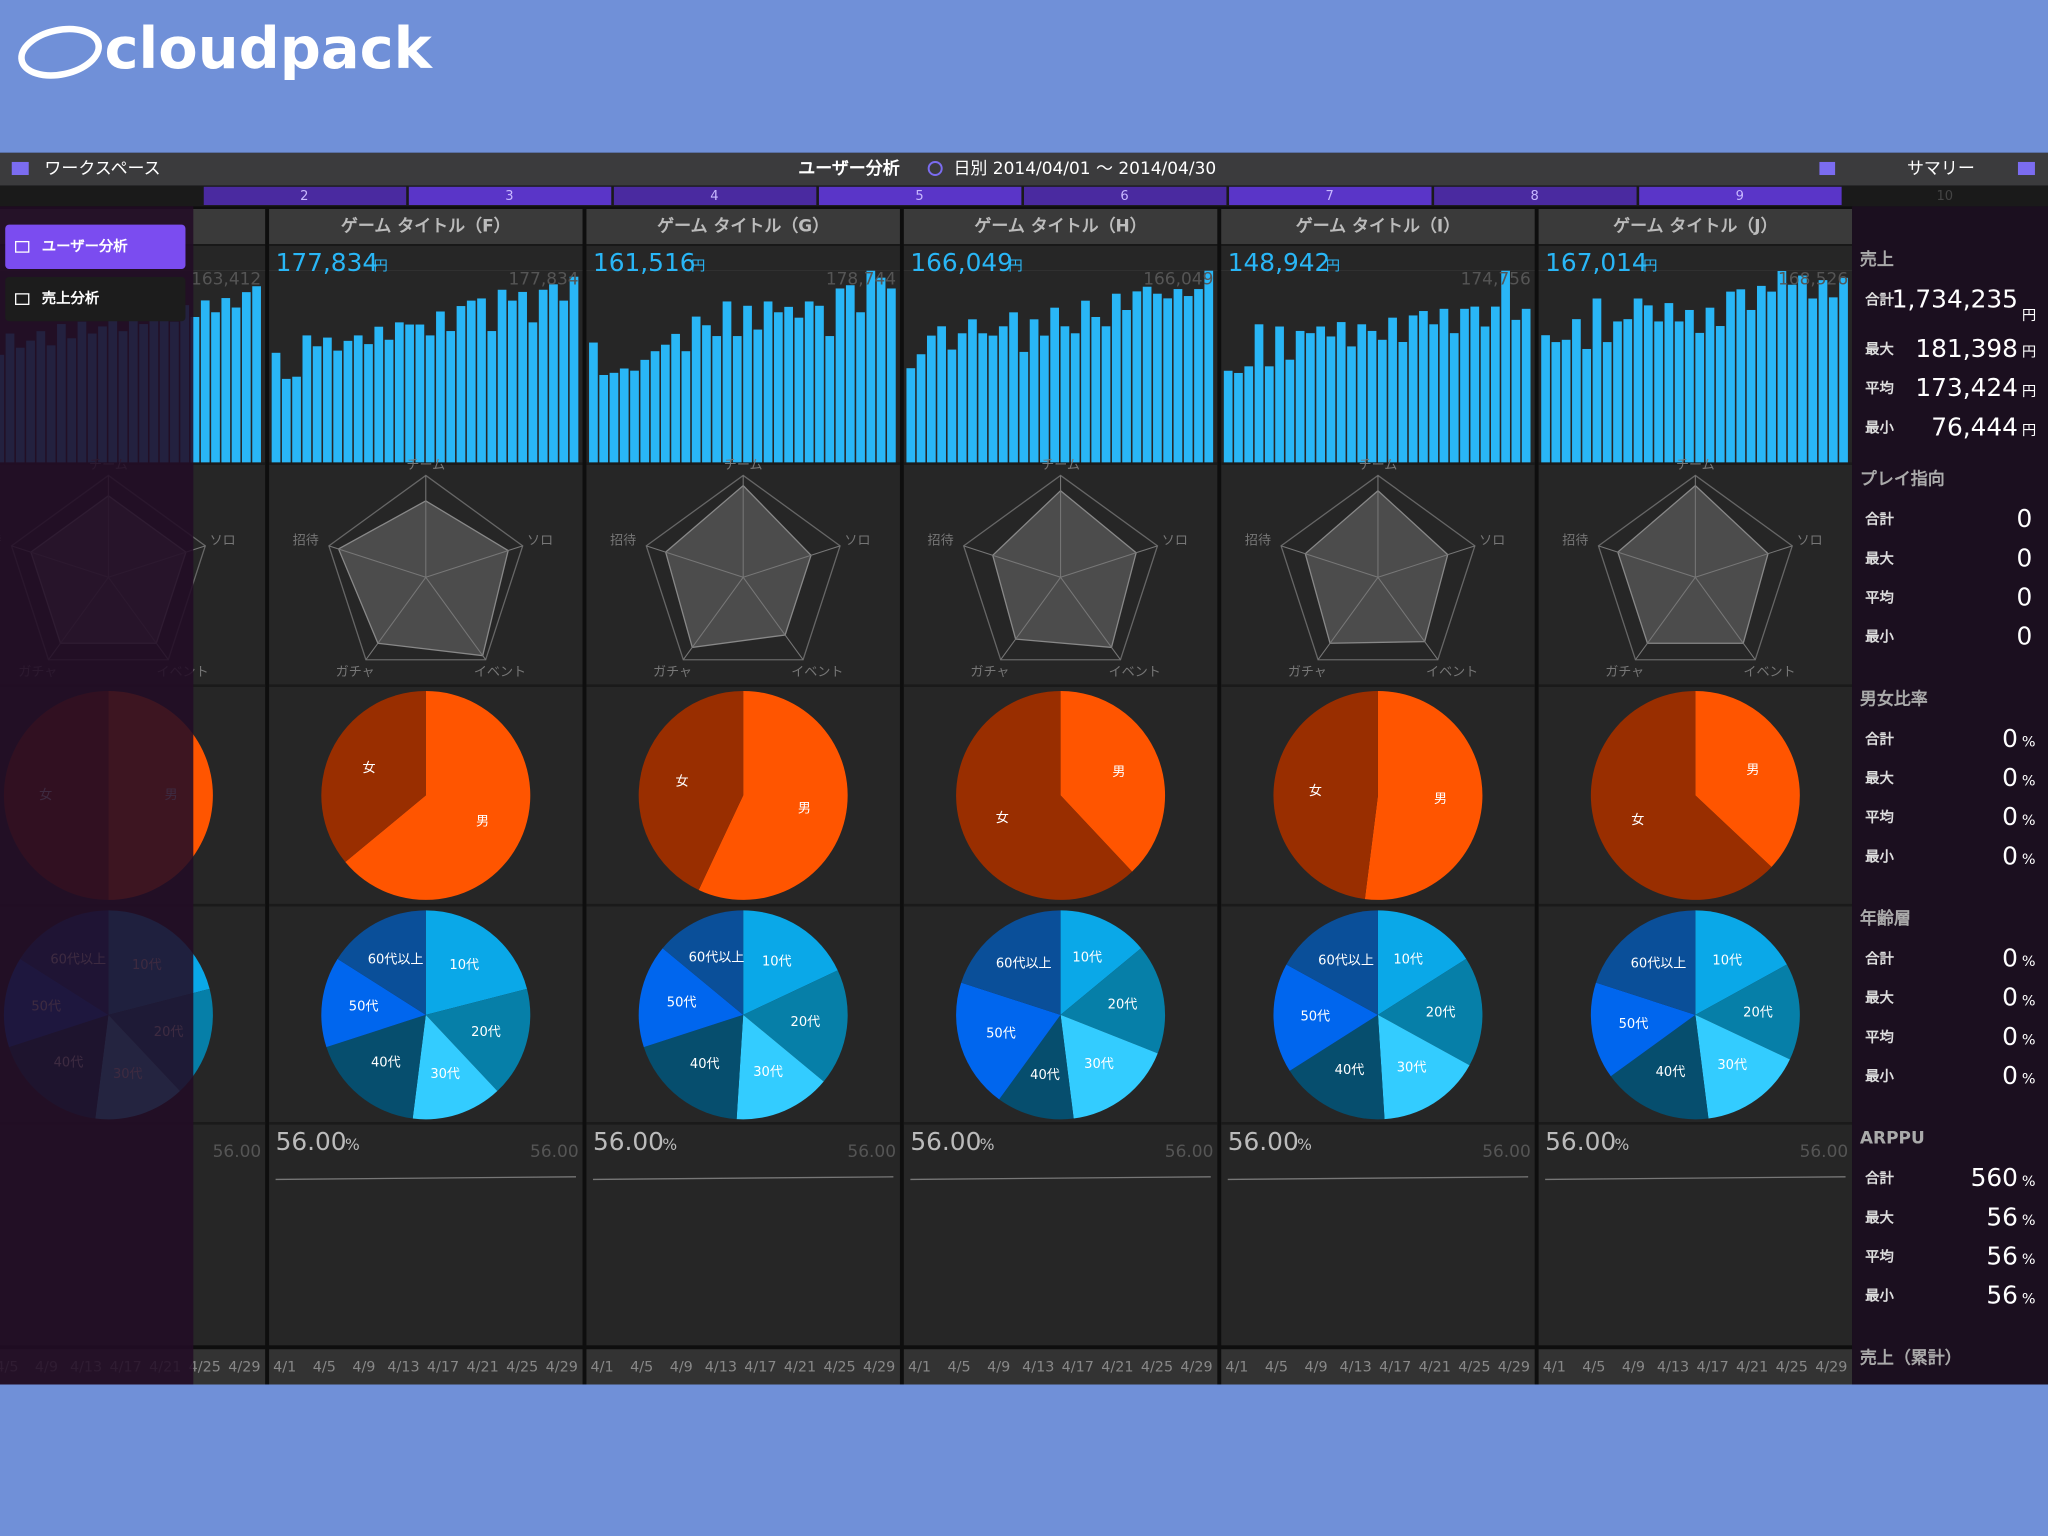 This screenshot has height=1536, width=2048. I want to click on radar-shape, so click(1064, 569).